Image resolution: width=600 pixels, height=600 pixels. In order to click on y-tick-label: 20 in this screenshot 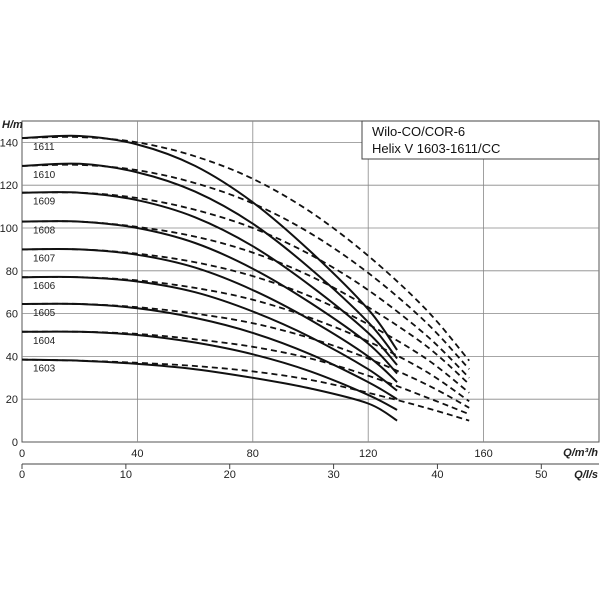, I will do `click(12, 400)`.